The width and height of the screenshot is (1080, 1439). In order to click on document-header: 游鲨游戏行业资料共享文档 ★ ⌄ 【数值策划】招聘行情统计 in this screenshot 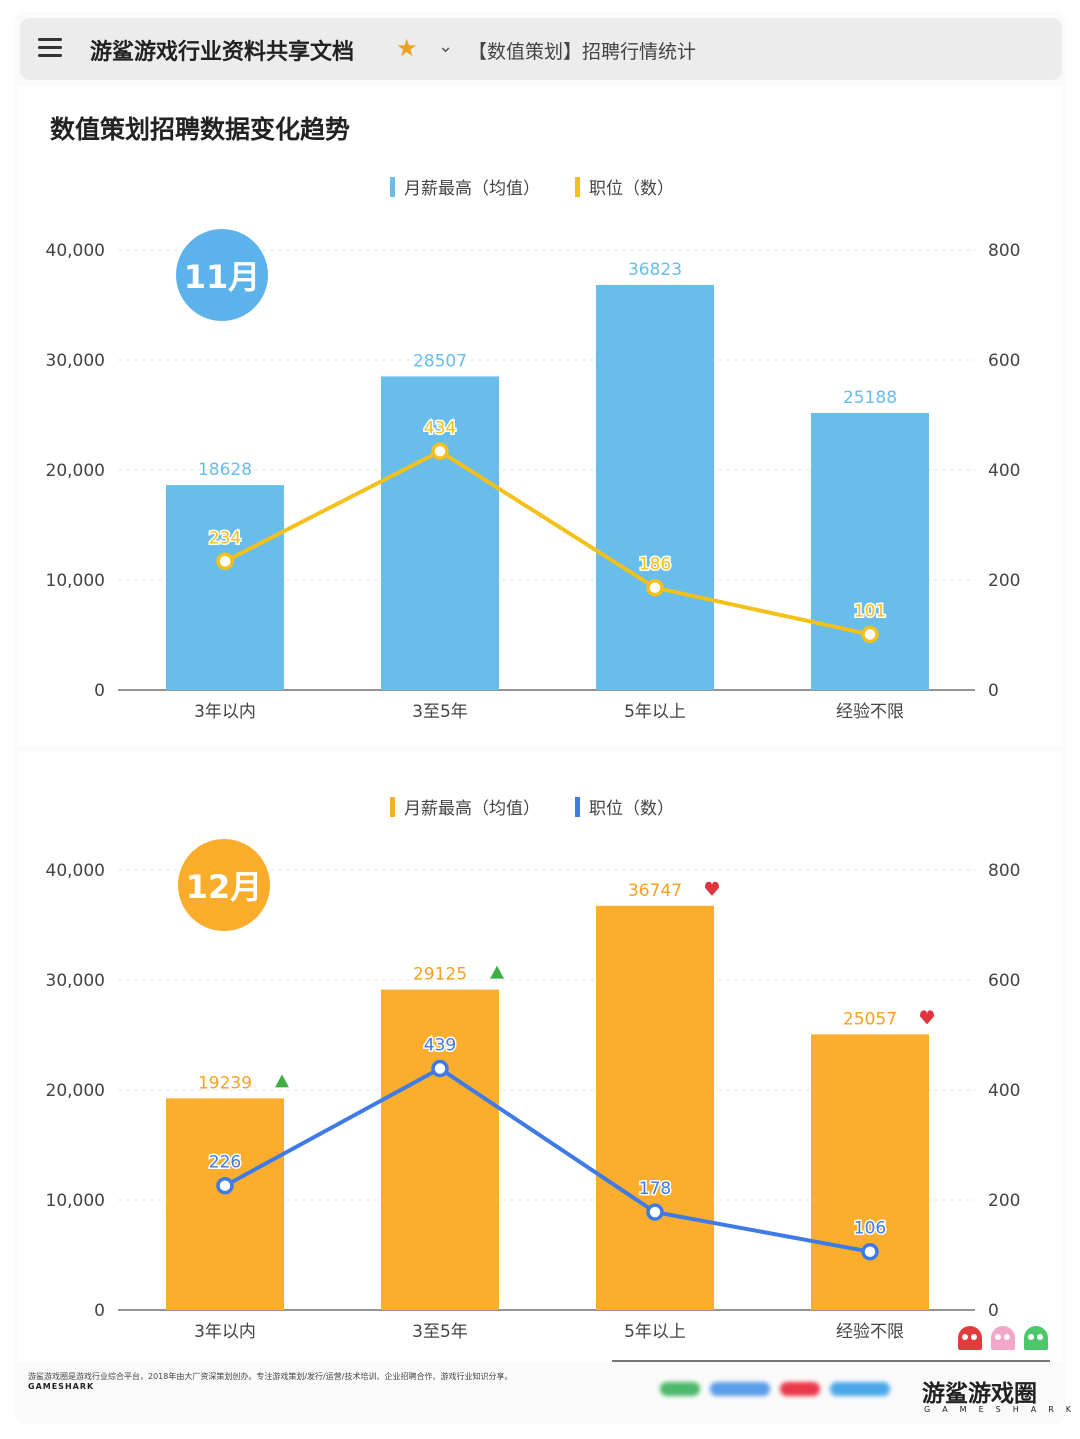, I will do `click(541, 49)`.